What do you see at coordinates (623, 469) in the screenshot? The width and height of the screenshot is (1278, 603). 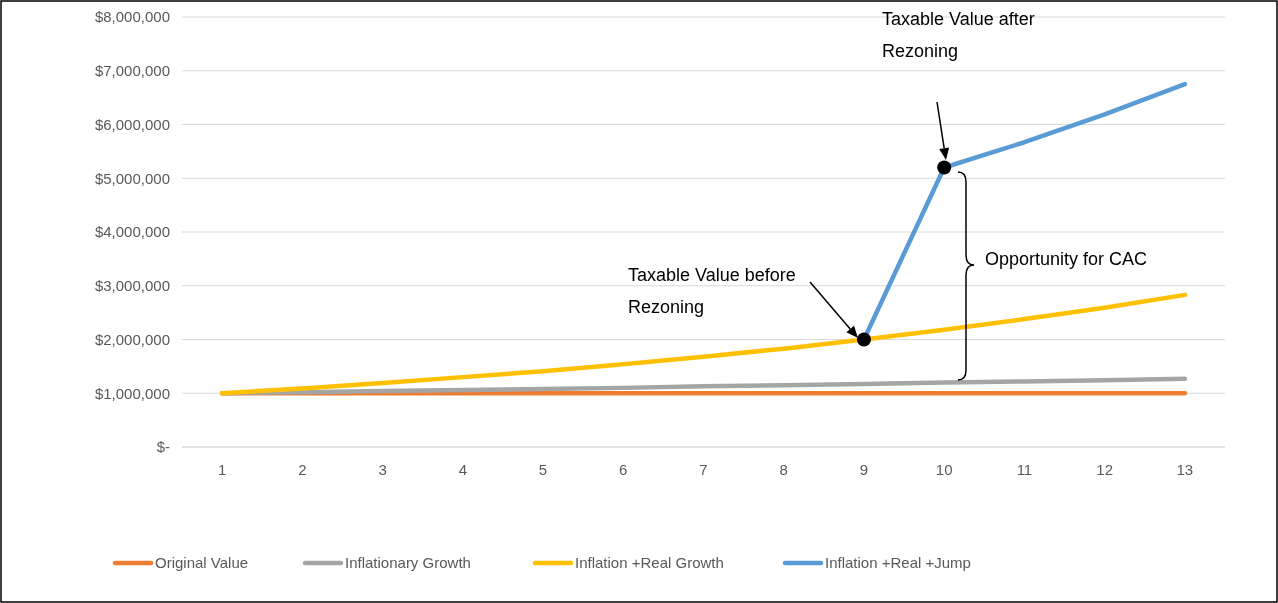 I see `x-tick-label: 6` at bounding box center [623, 469].